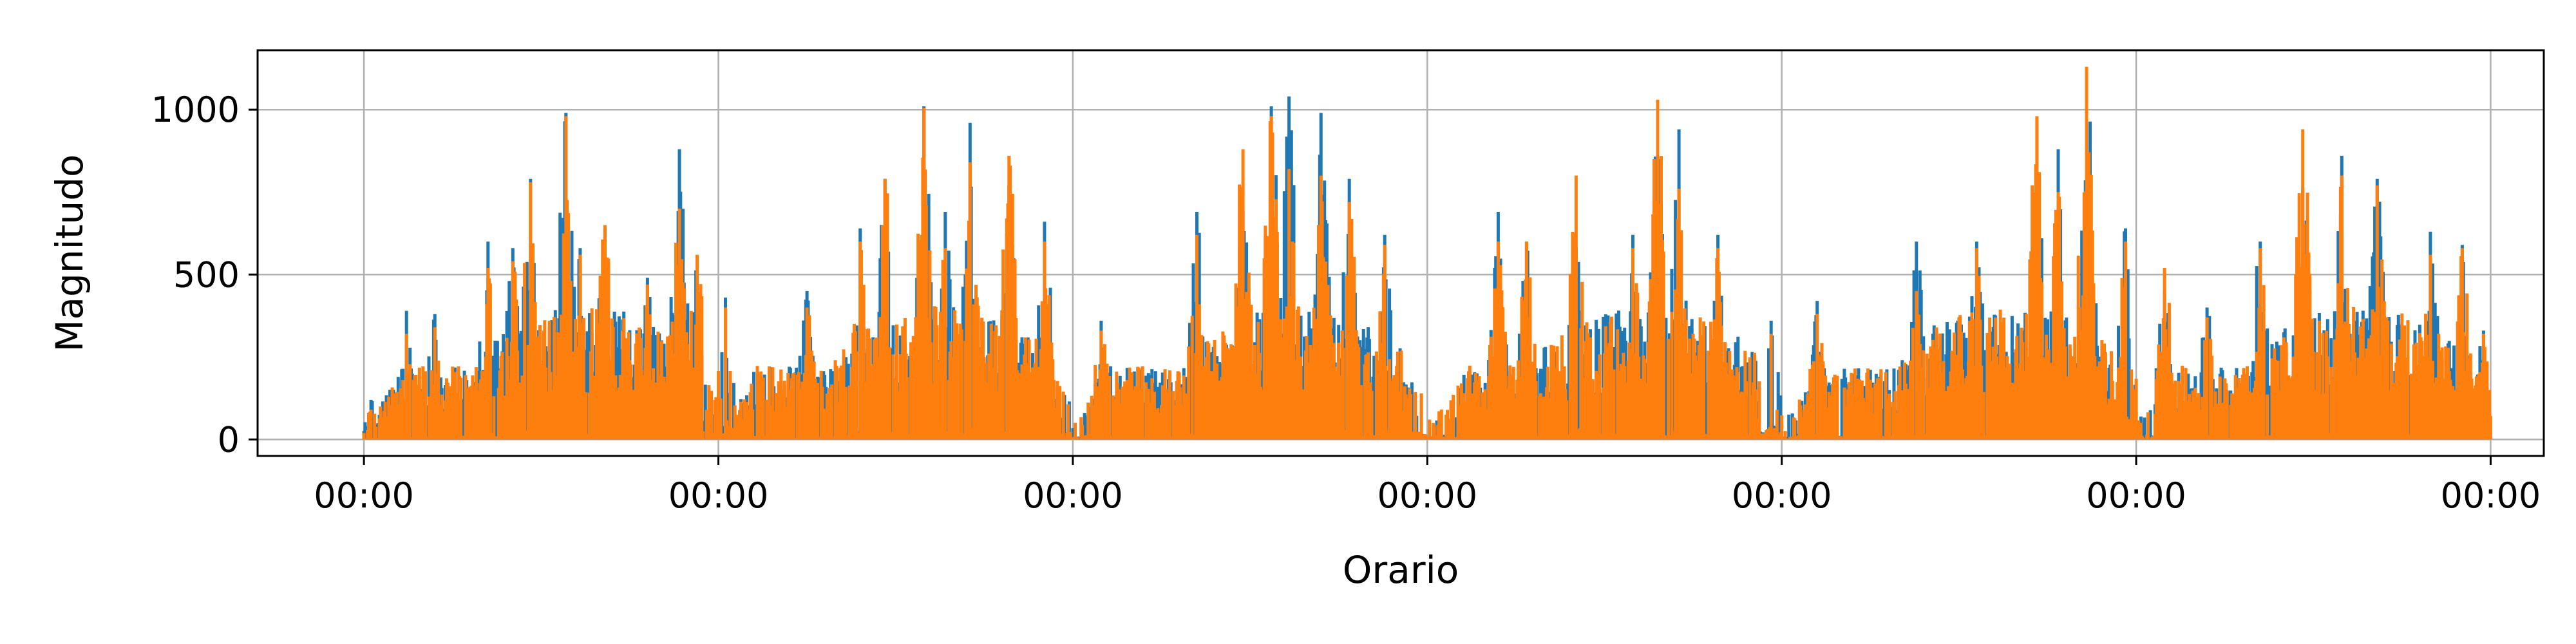 The width and height of the screenshot is (2576, 644). Describe the element at coordinates (207, 274) in the screenshot. I see `y-tick-label: 500` at that location.